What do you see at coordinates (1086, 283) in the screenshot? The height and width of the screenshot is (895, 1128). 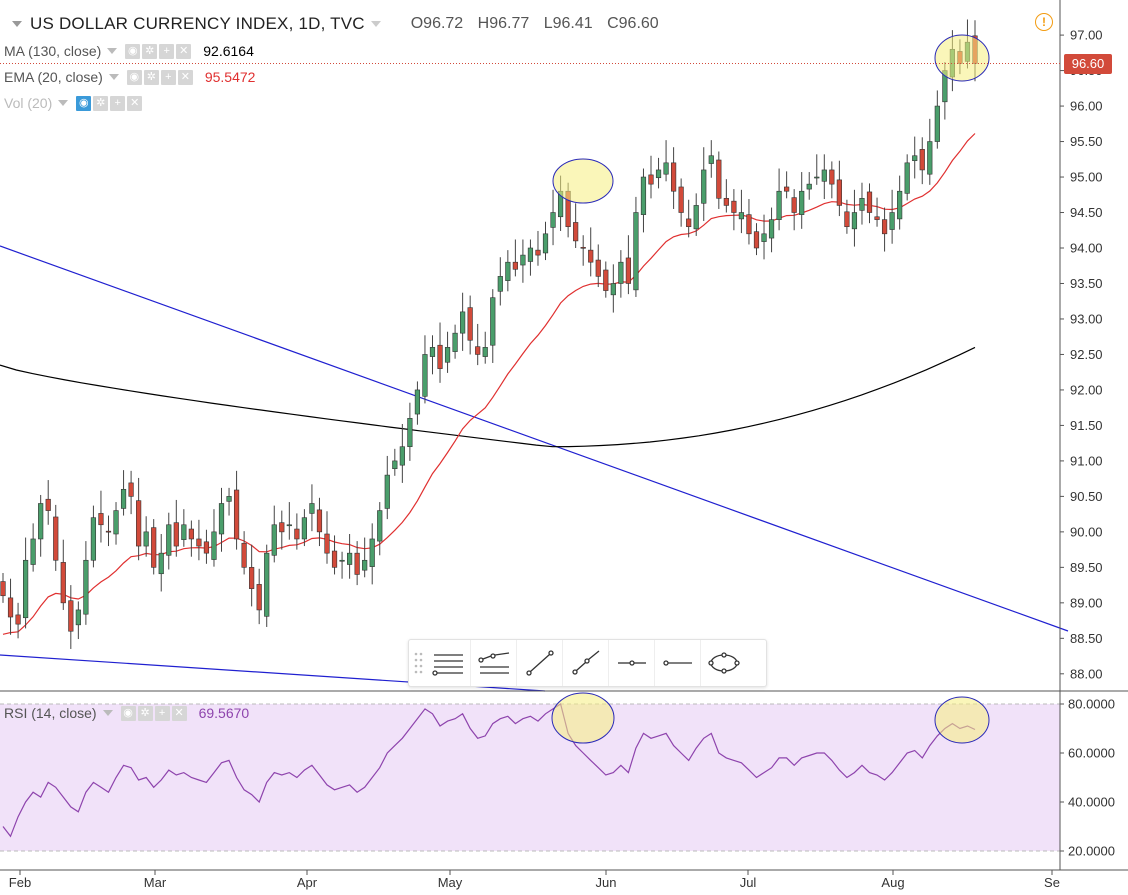 I see `price-tick-label: 93.50` at bounding box center [1086, 283].